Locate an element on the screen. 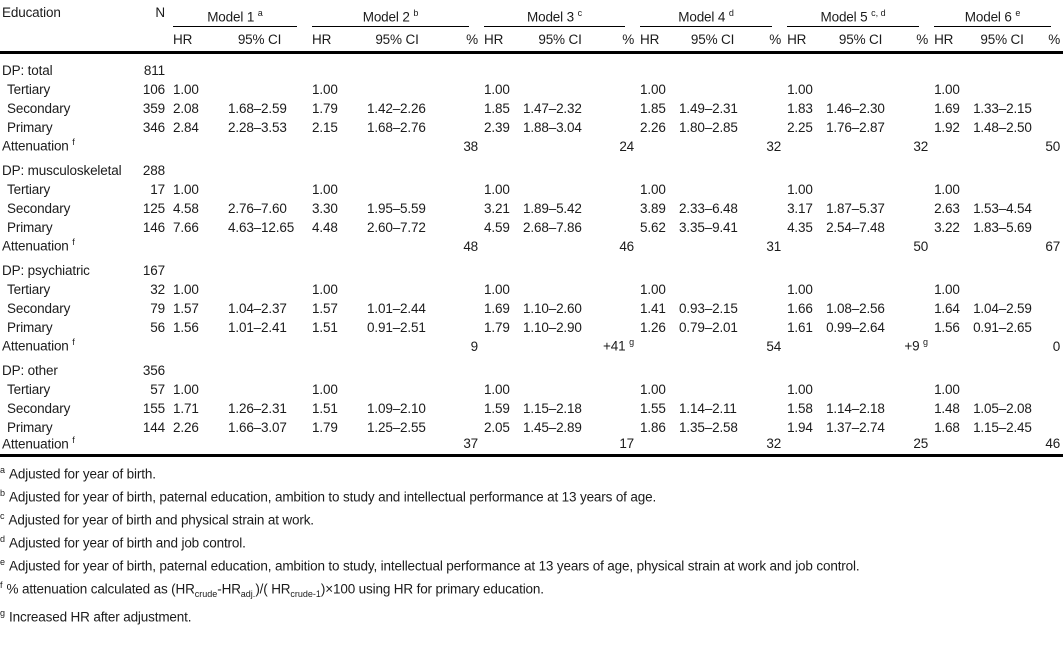 This screenshot has width=1063, height=666. cell-pct: +9 g is located at coordinates (916, 345).